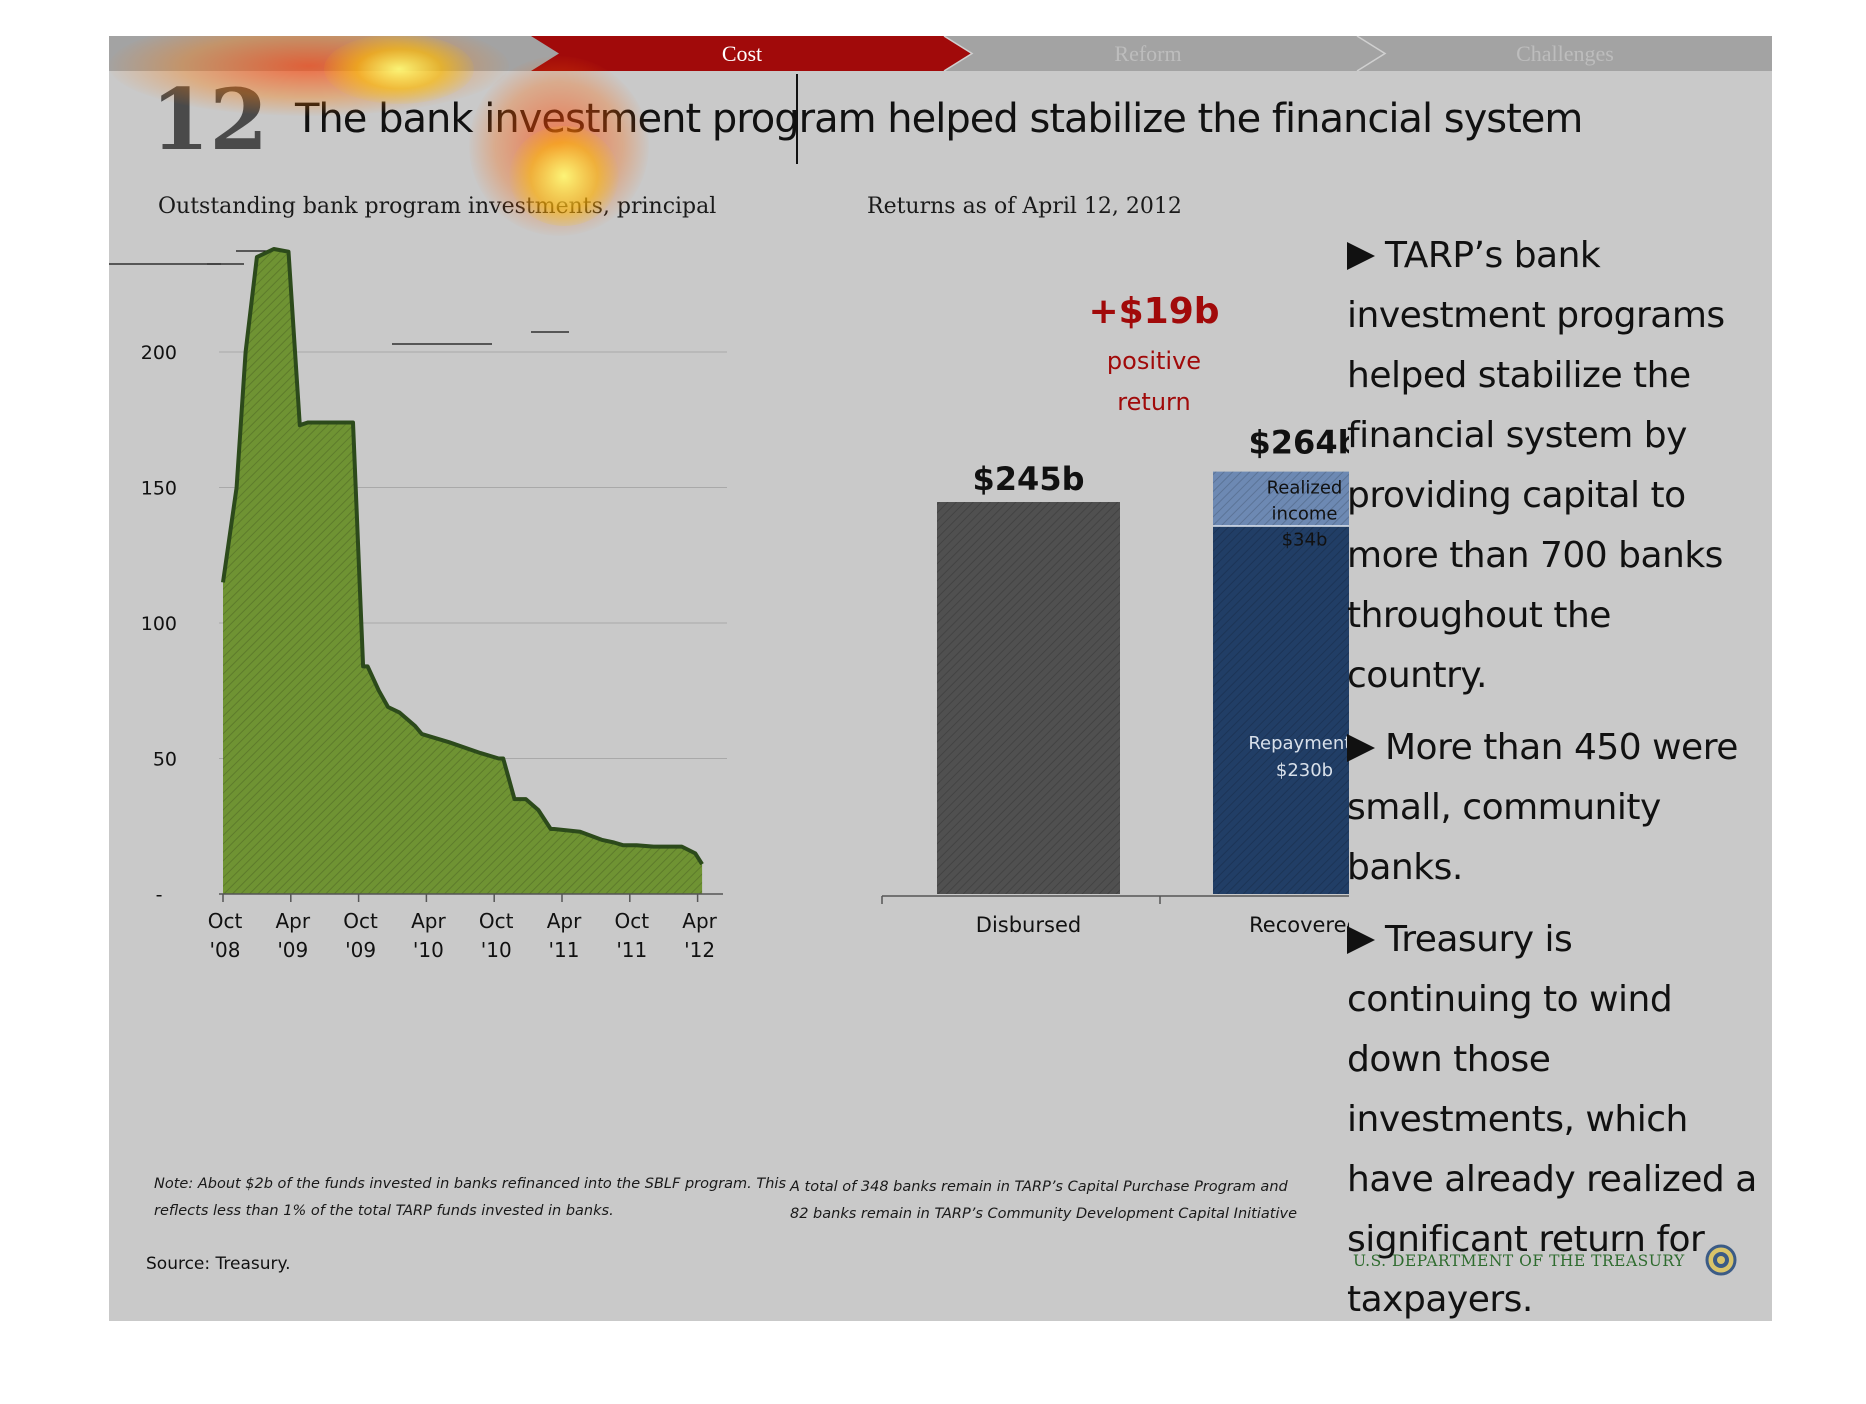 The width and height of the screenshot is (1866, 1404). Describe the element at coordinates (209, 119) in the screenshot. I see `slide-number: 12` at that location.